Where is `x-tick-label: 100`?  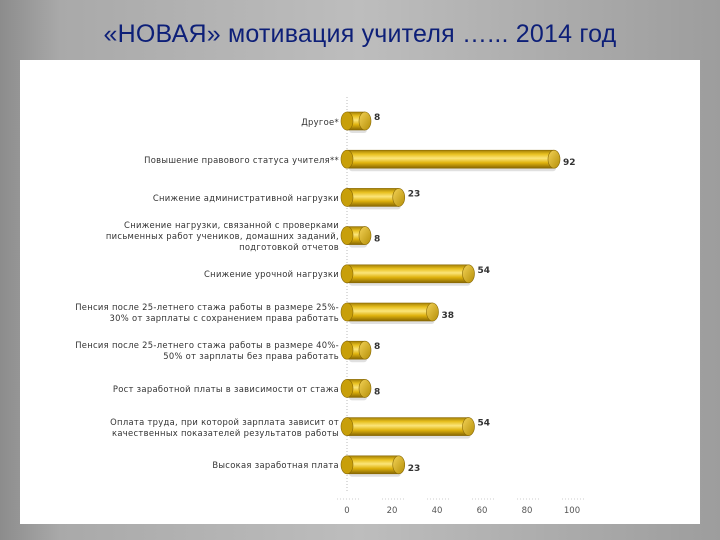
x-tick-label: 100 is located at coordinates (572, 511).